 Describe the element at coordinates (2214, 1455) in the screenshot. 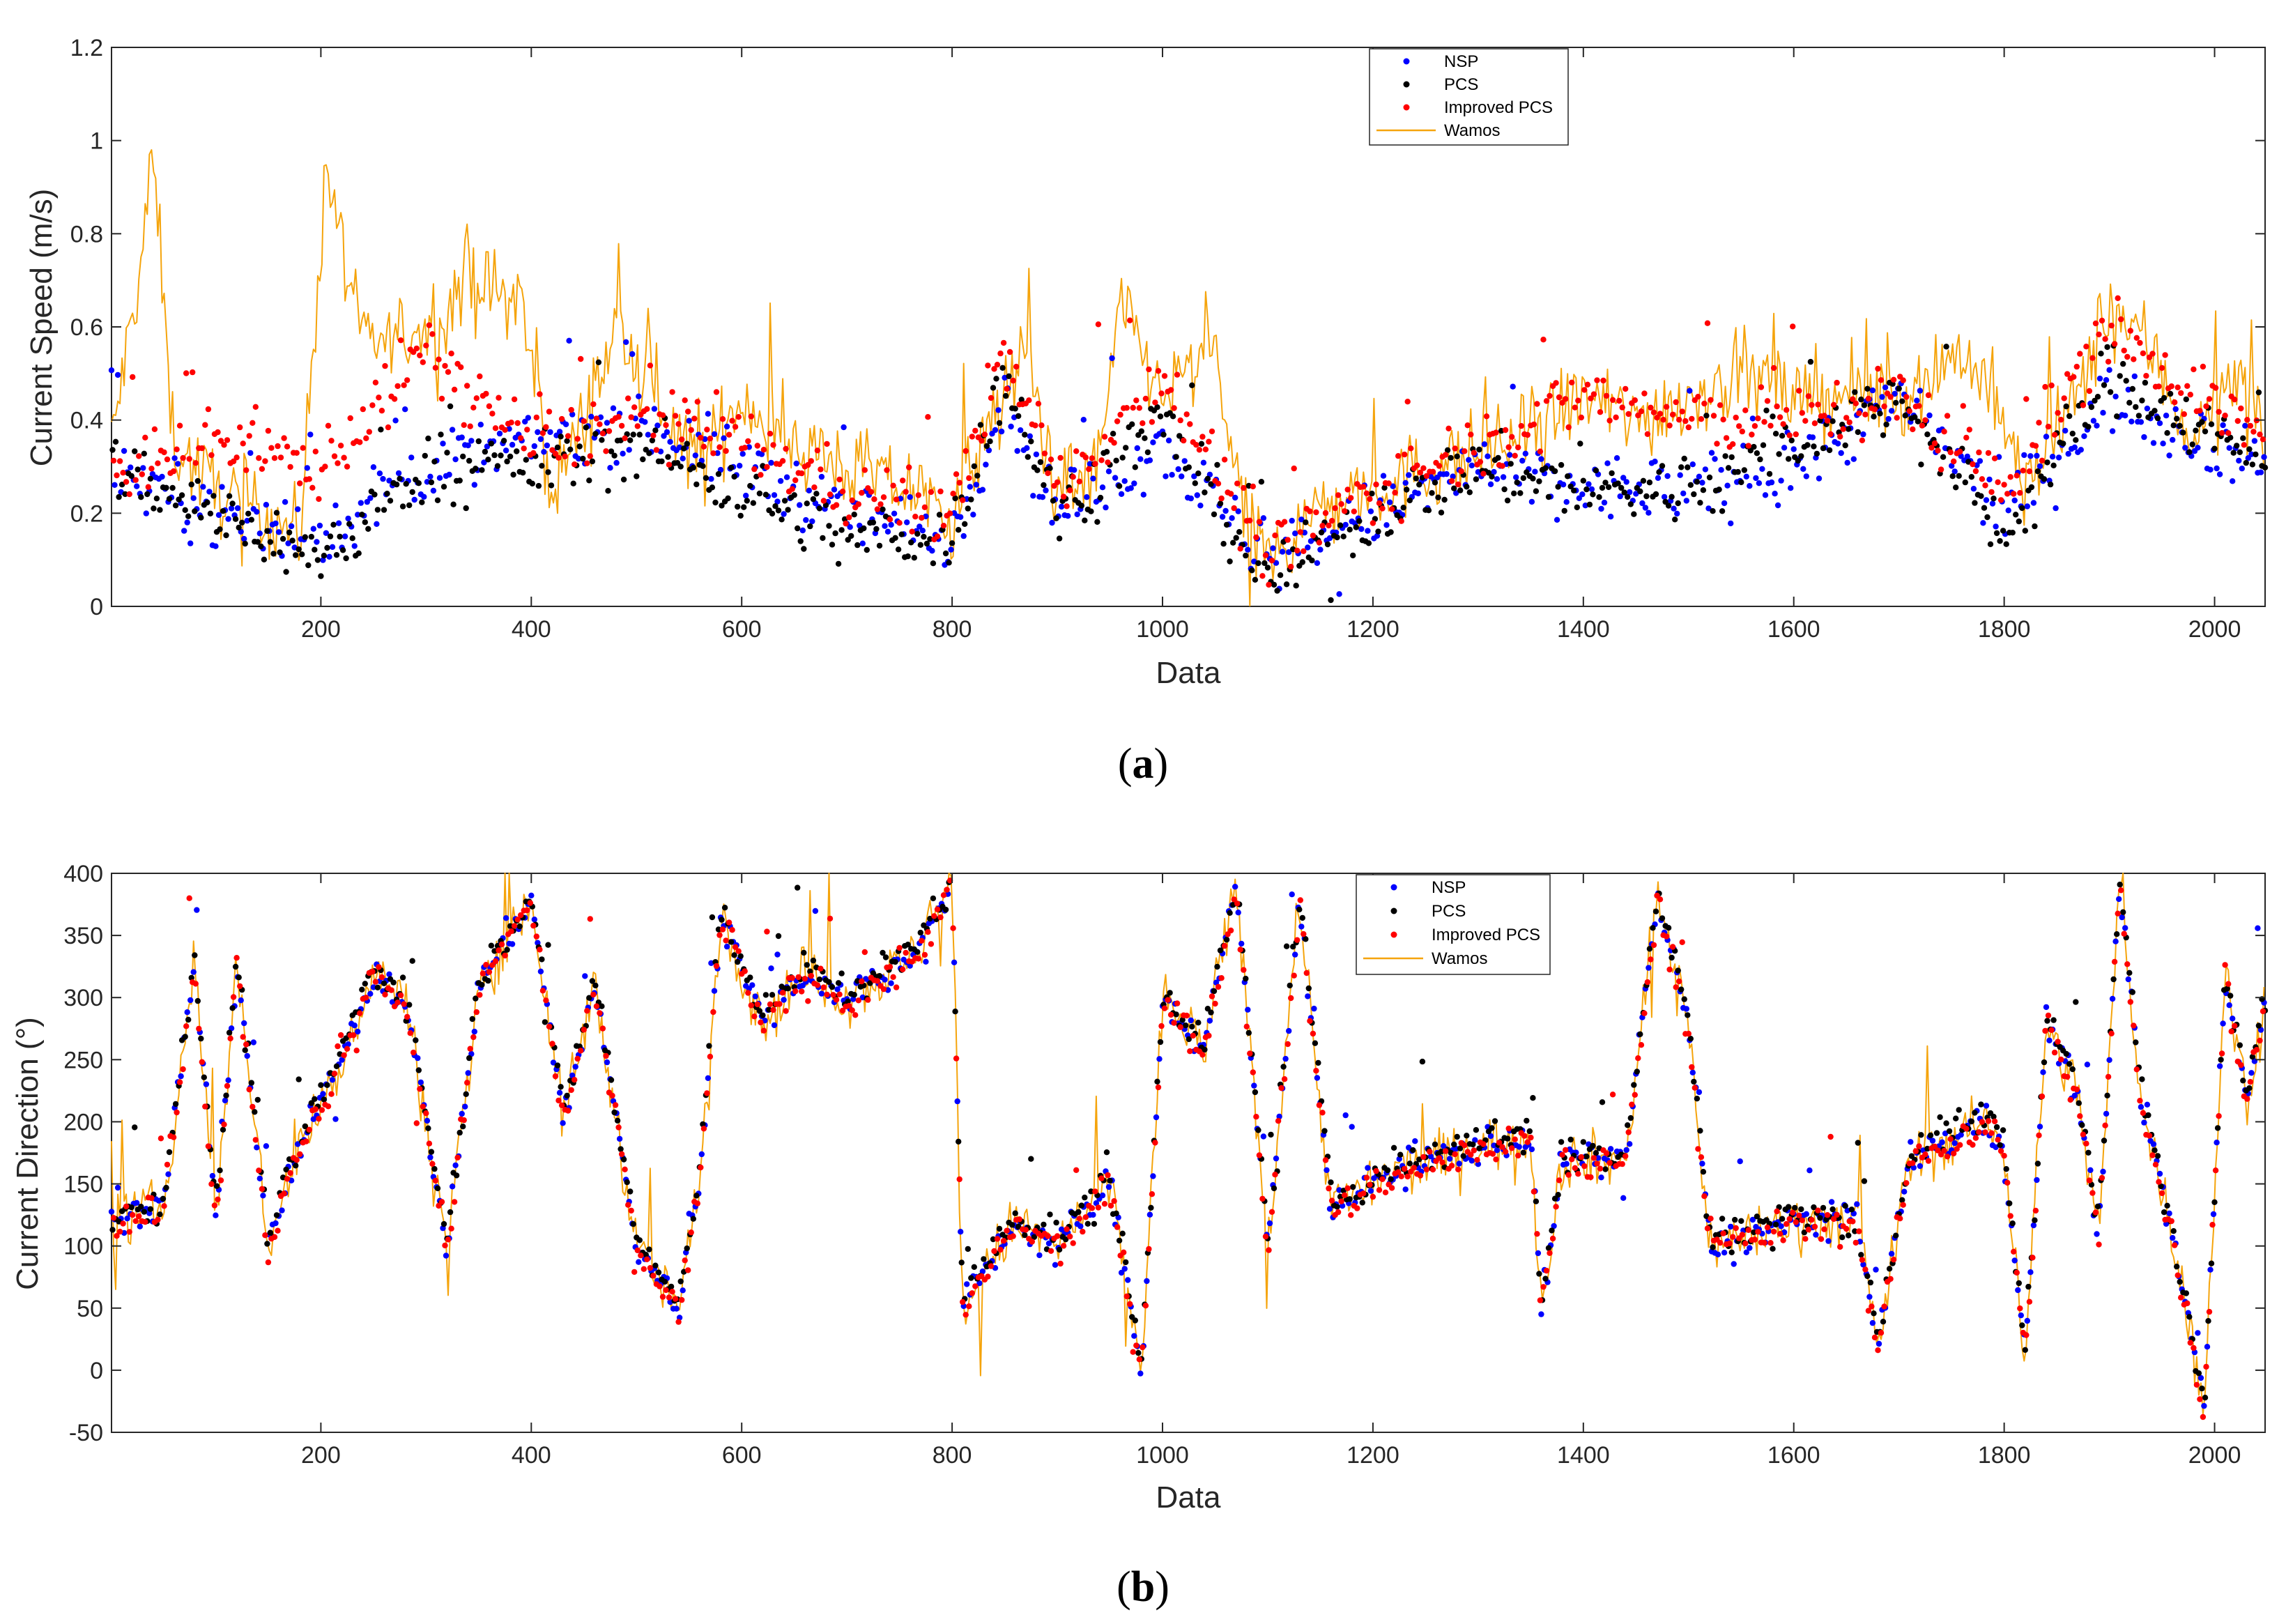

I see `x-tick-label-b: 2000` at that location.